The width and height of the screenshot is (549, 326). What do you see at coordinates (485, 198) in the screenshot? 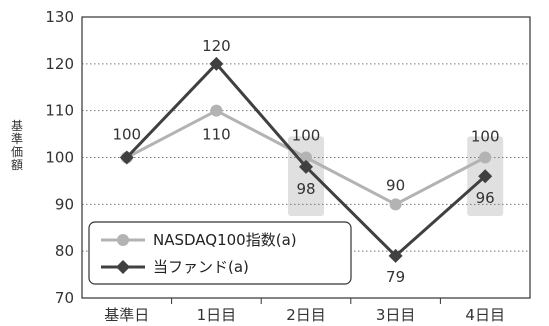
I see `data-label: 96` at bounding box center [485, 198].